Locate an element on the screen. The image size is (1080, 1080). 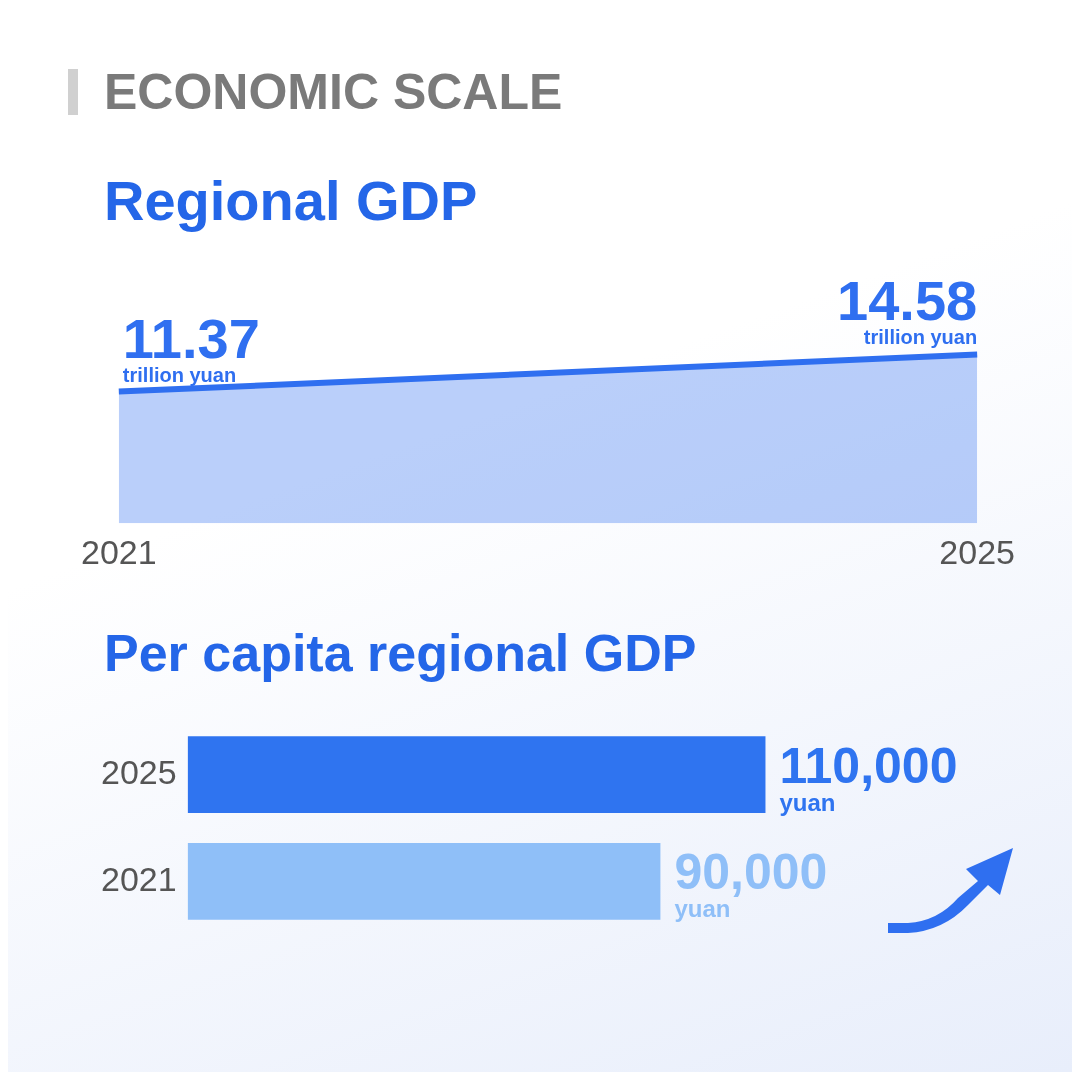
chart-title: Per capita regional GDP is located at coordinates (400, 653).